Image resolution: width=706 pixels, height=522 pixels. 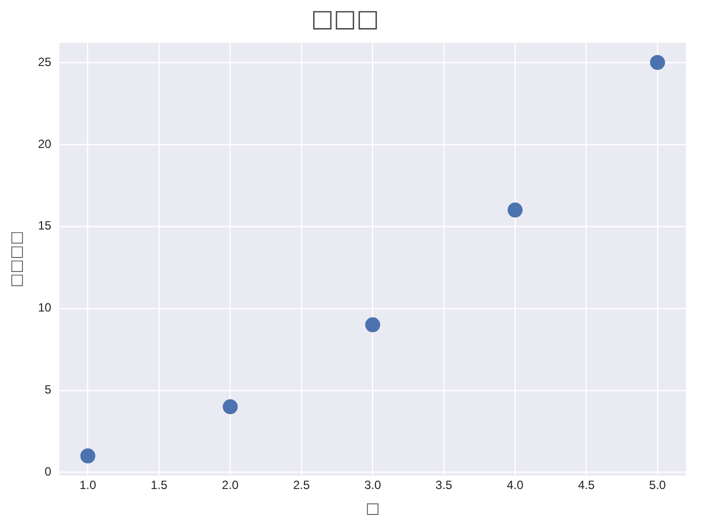 What do you see at coordinates (48, 389) in the screenshot?
I see `y-tick-label: 5` at bounding box center [48, 389].